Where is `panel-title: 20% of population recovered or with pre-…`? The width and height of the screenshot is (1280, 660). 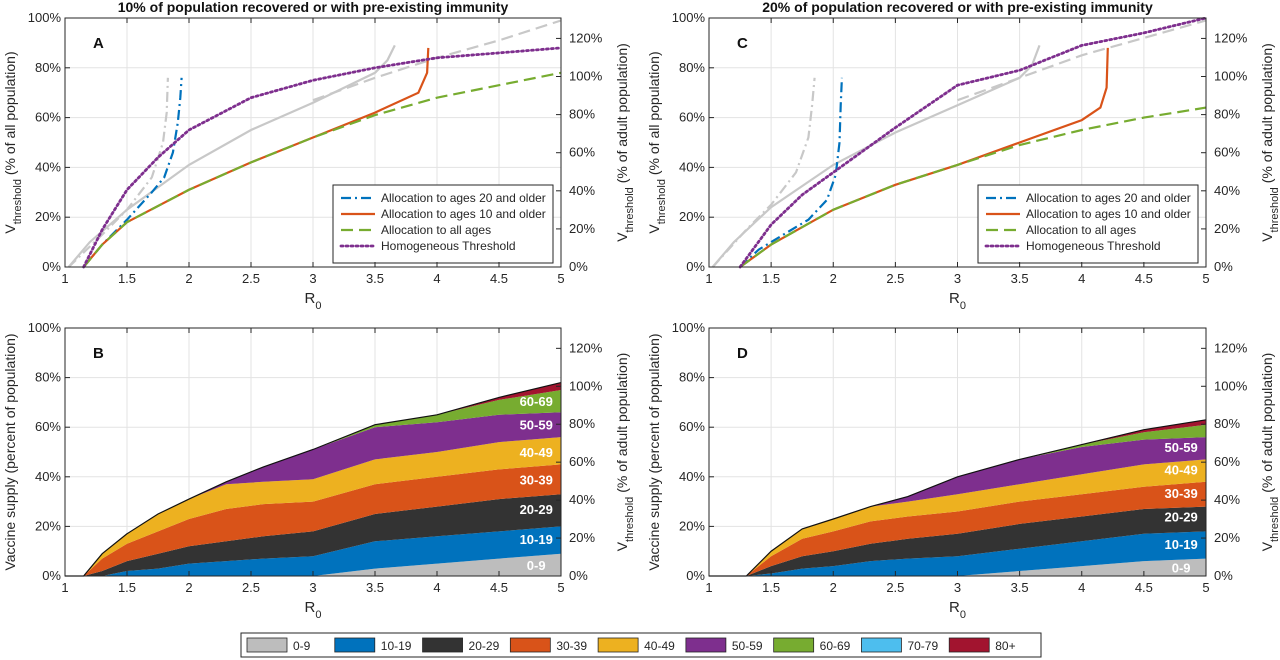
panel-title: 20% of population recovered or with pre-… is located at coordinates (957, 7).